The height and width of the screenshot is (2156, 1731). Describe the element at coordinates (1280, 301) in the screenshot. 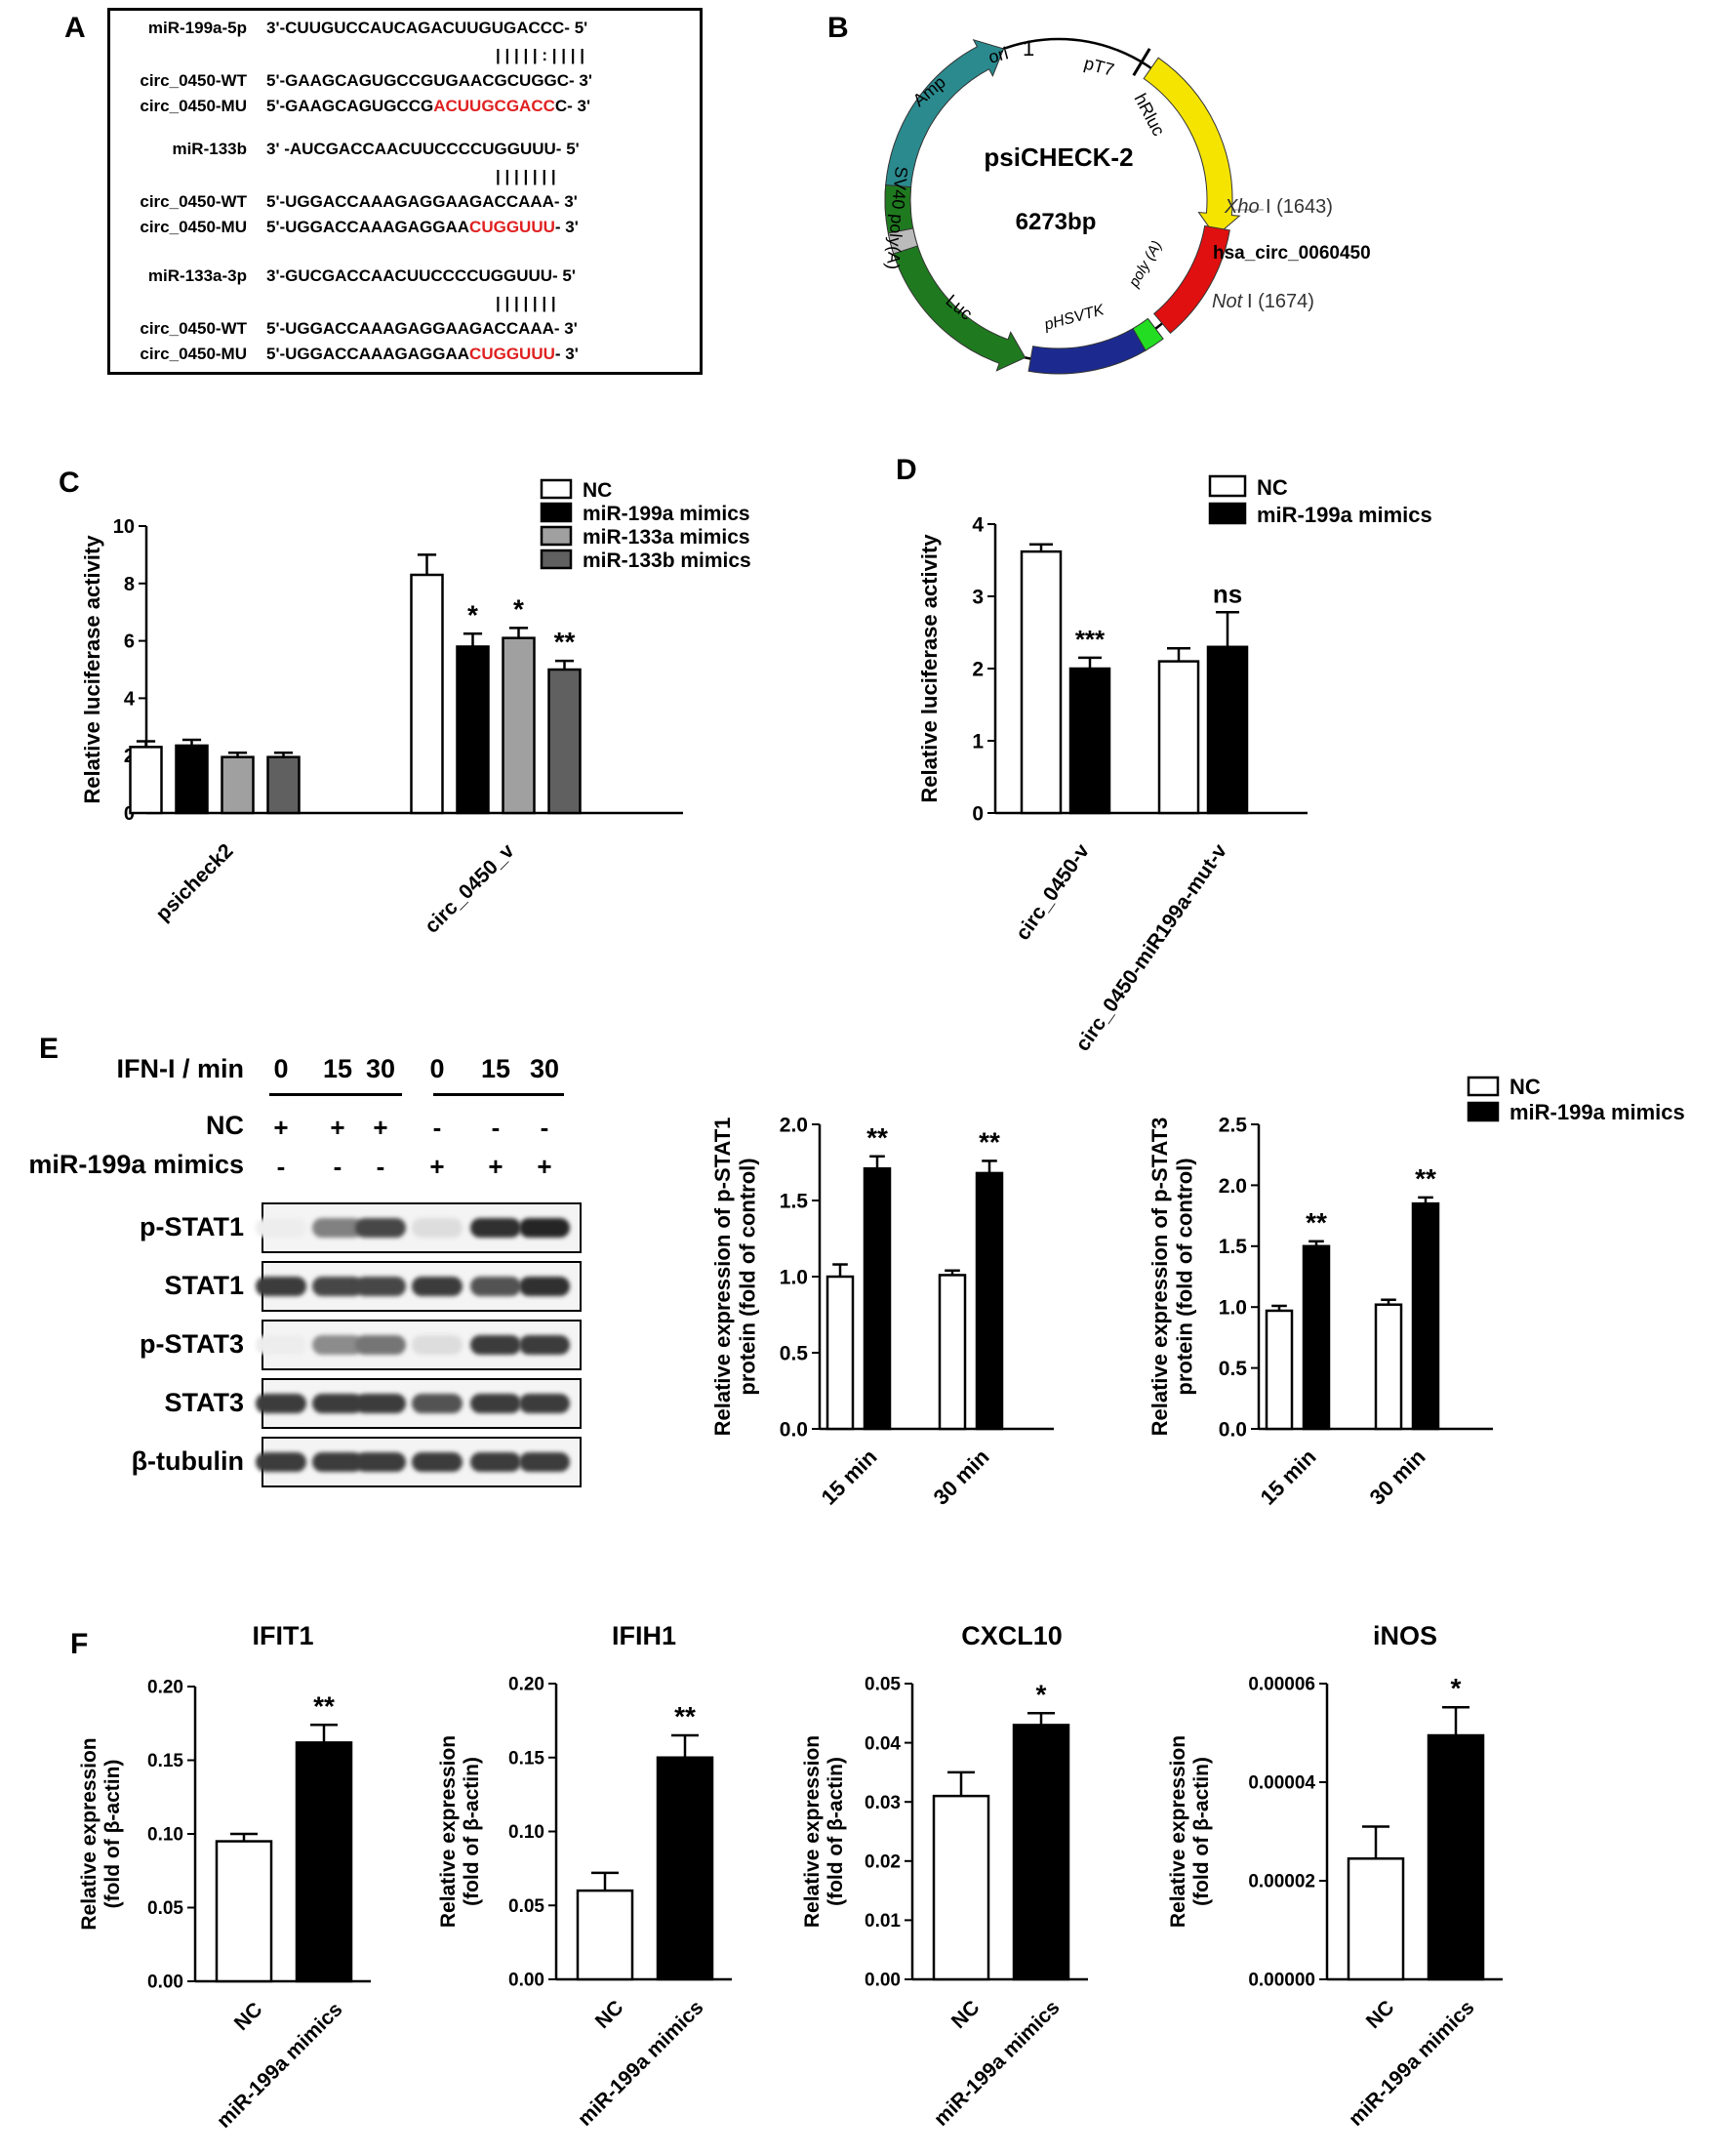

I see `label-not-pos: I (1674)` at that location.